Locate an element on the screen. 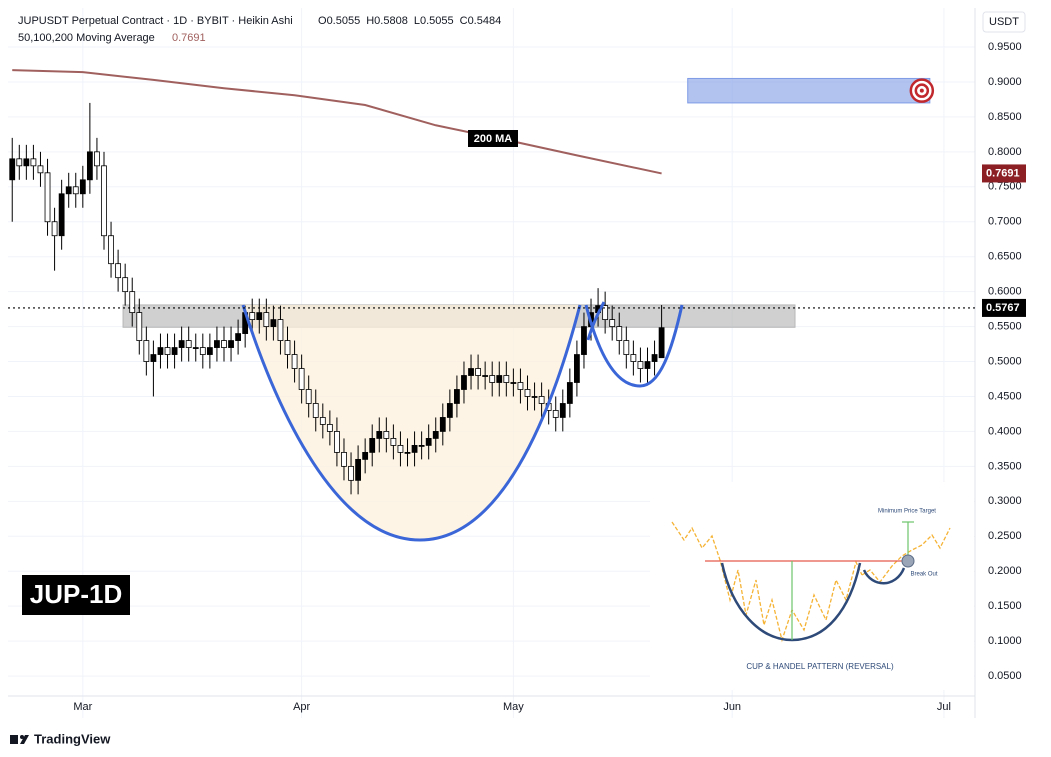 The image size is (1051, 757). y-tick-label: 0.1000 is located at coordinates (1005, 641).